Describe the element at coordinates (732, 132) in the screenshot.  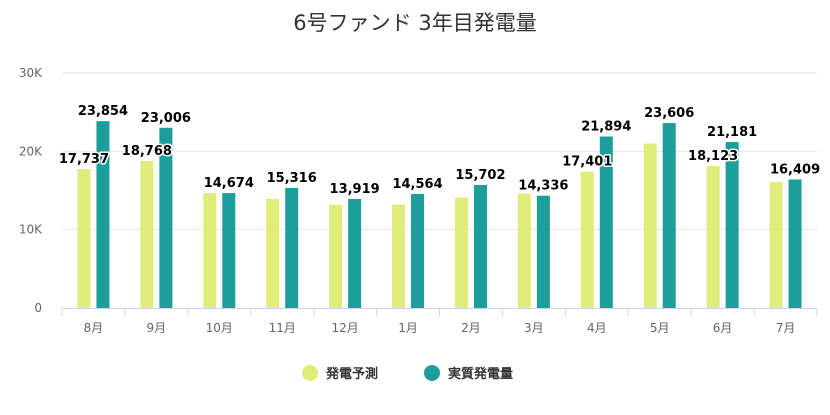
I see `data-label-actual: 21,181` at that location.